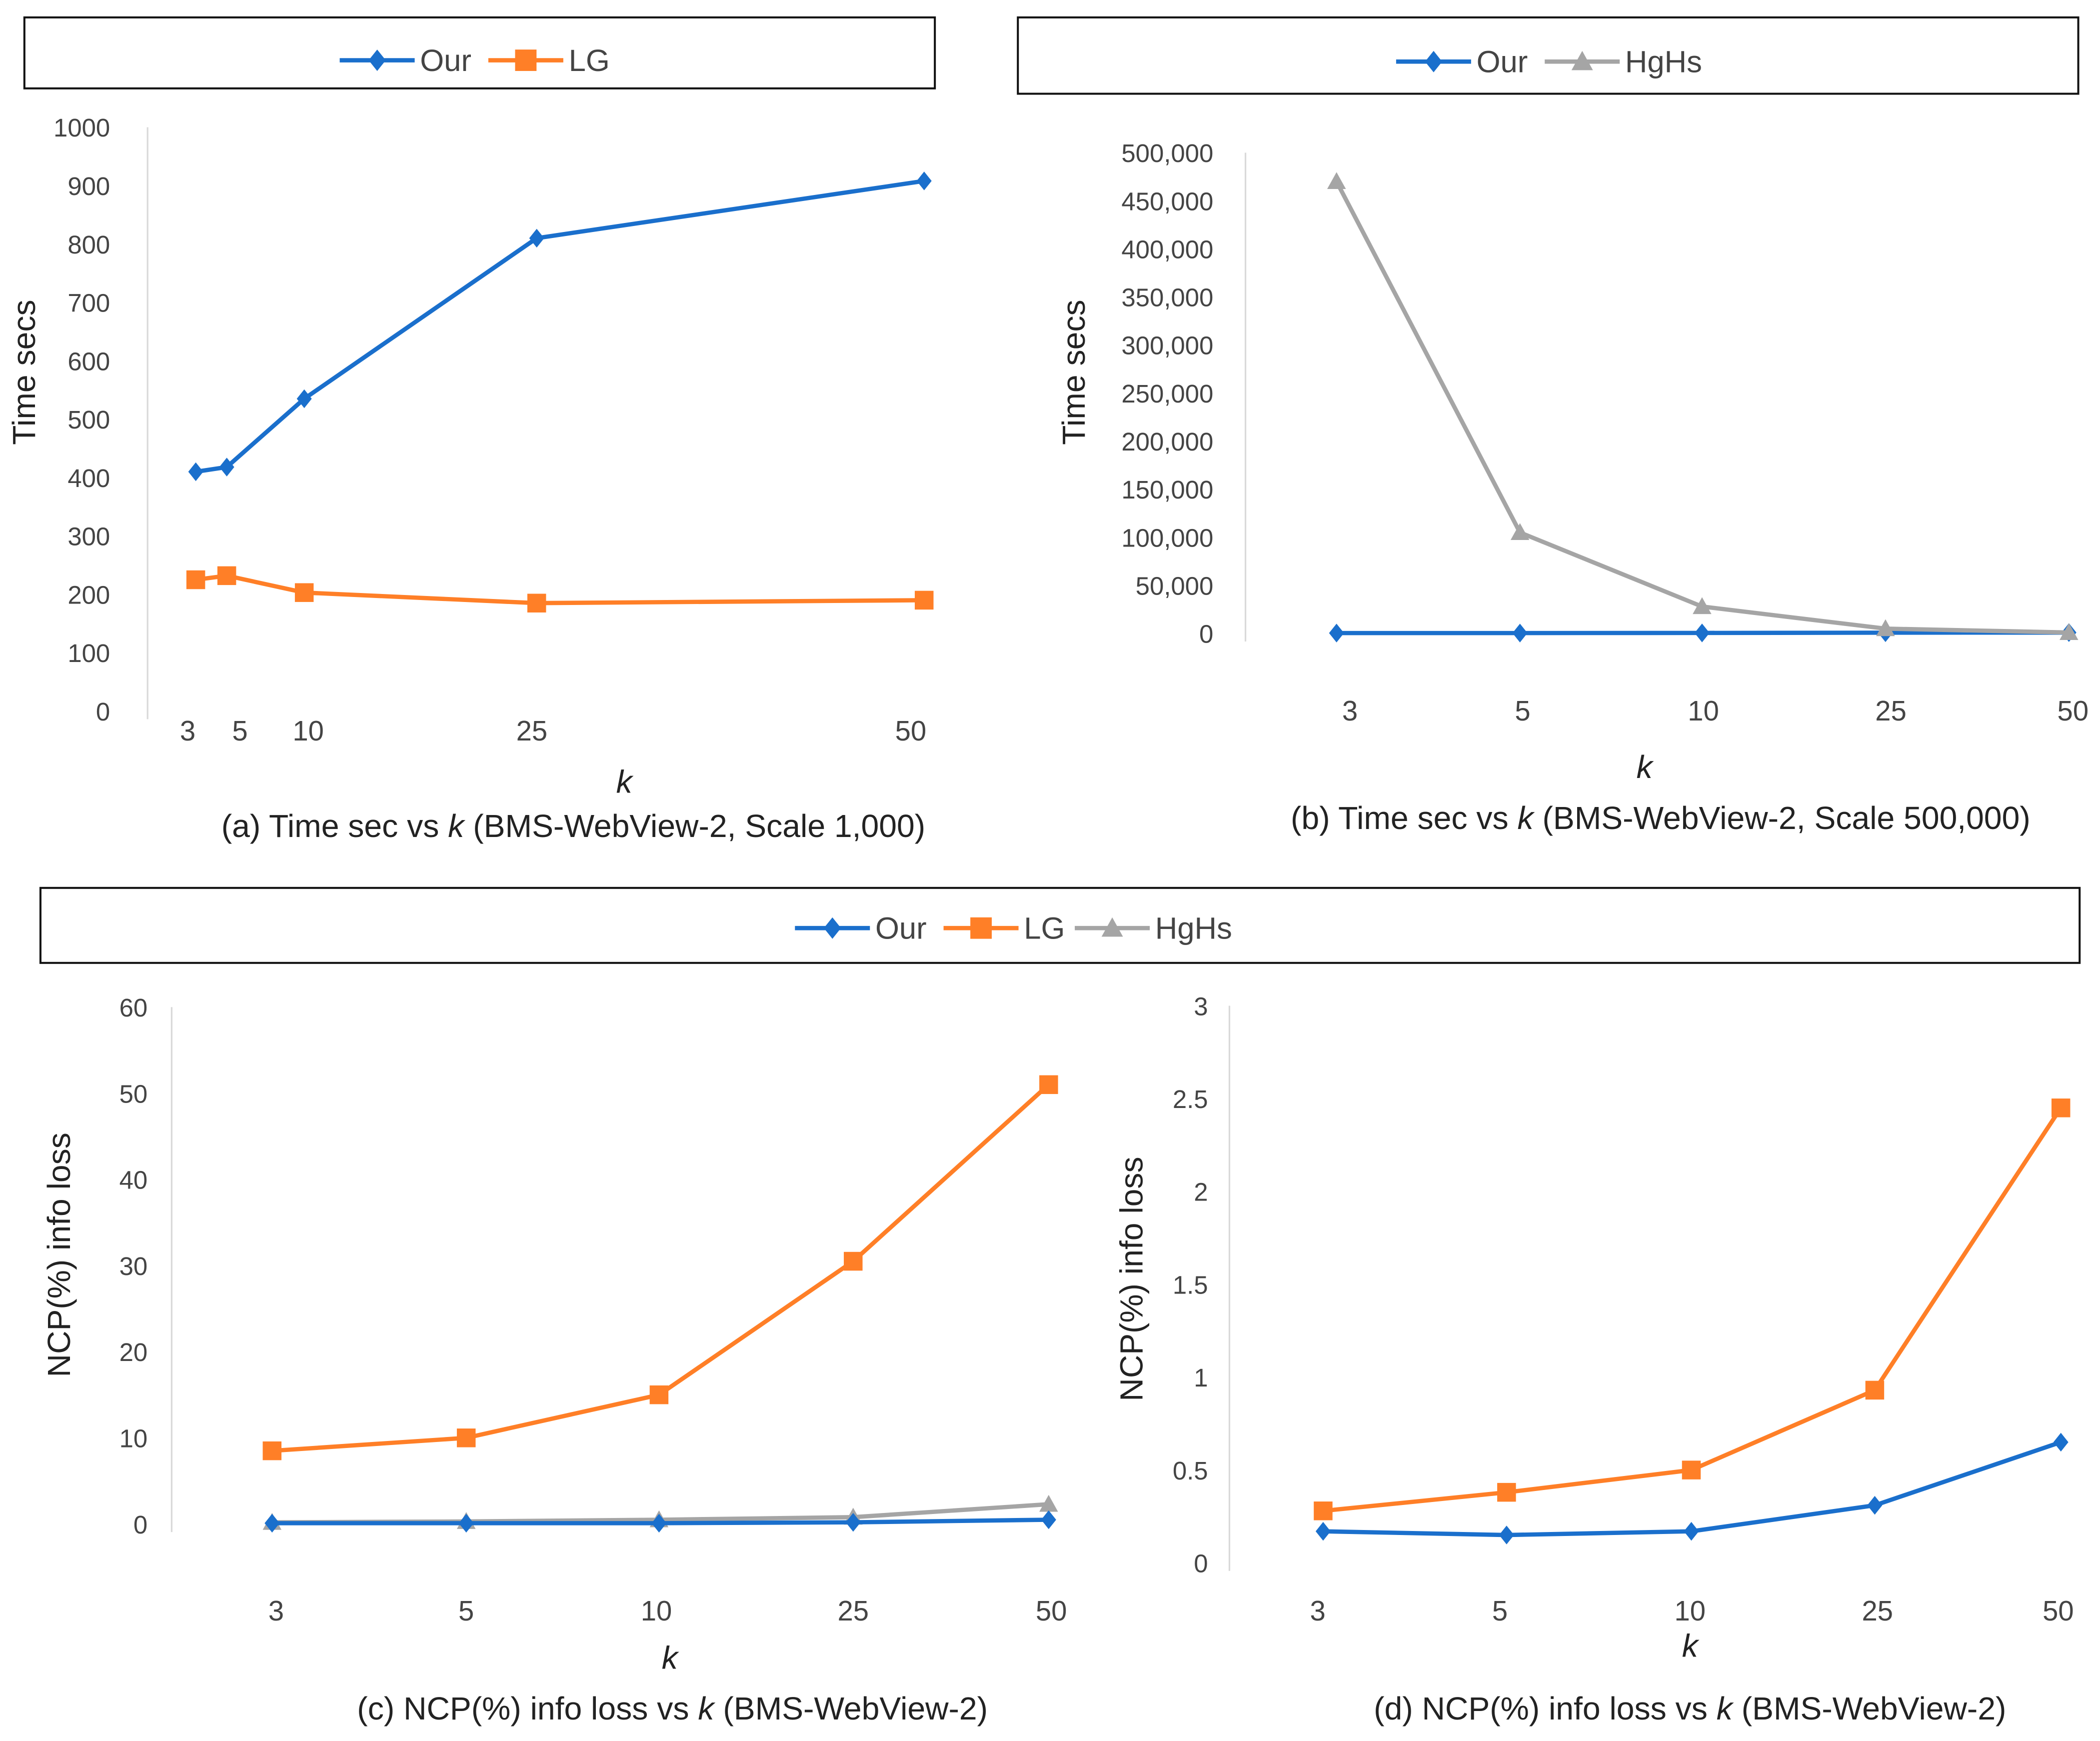 This screenshot has width=2100, height=1741. What do you see at coordinates (1190, 1099) in the screenshot?
I see `y-tick-label: 2.5` at bounding box center [1190, 1099].